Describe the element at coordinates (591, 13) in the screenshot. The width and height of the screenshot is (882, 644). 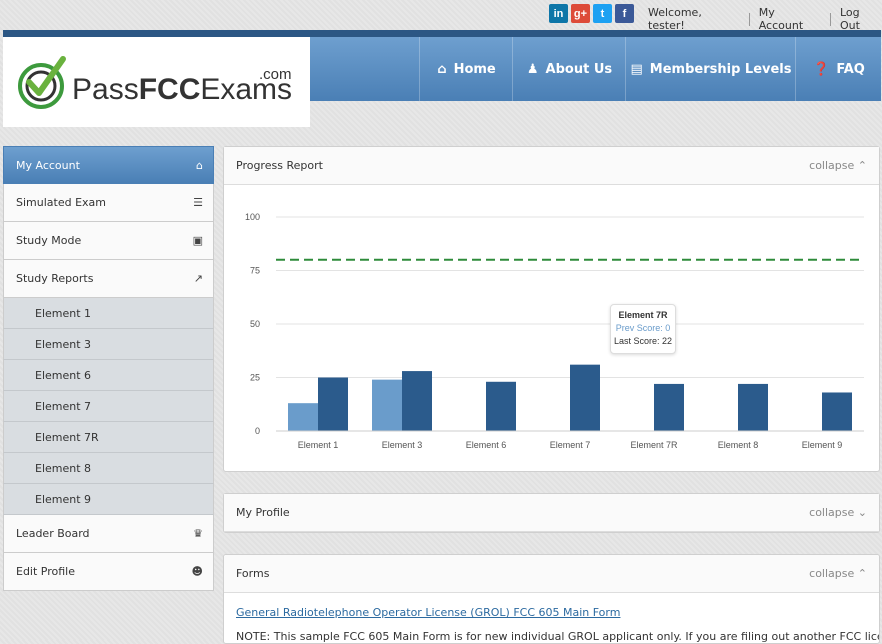
I see `social-links: in g+ t f` at that location.